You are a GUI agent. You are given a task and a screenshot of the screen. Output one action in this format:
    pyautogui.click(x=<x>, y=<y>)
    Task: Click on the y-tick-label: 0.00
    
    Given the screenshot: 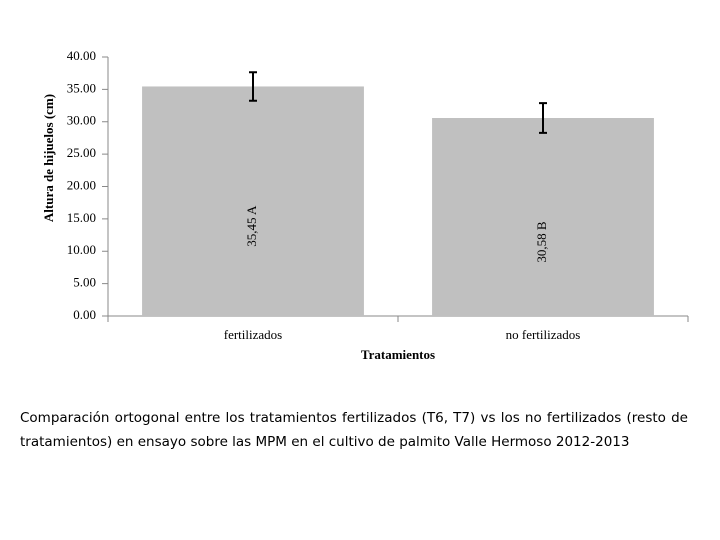 What is the action you would take?
    pyautogui.click(x=84, y=314)
    